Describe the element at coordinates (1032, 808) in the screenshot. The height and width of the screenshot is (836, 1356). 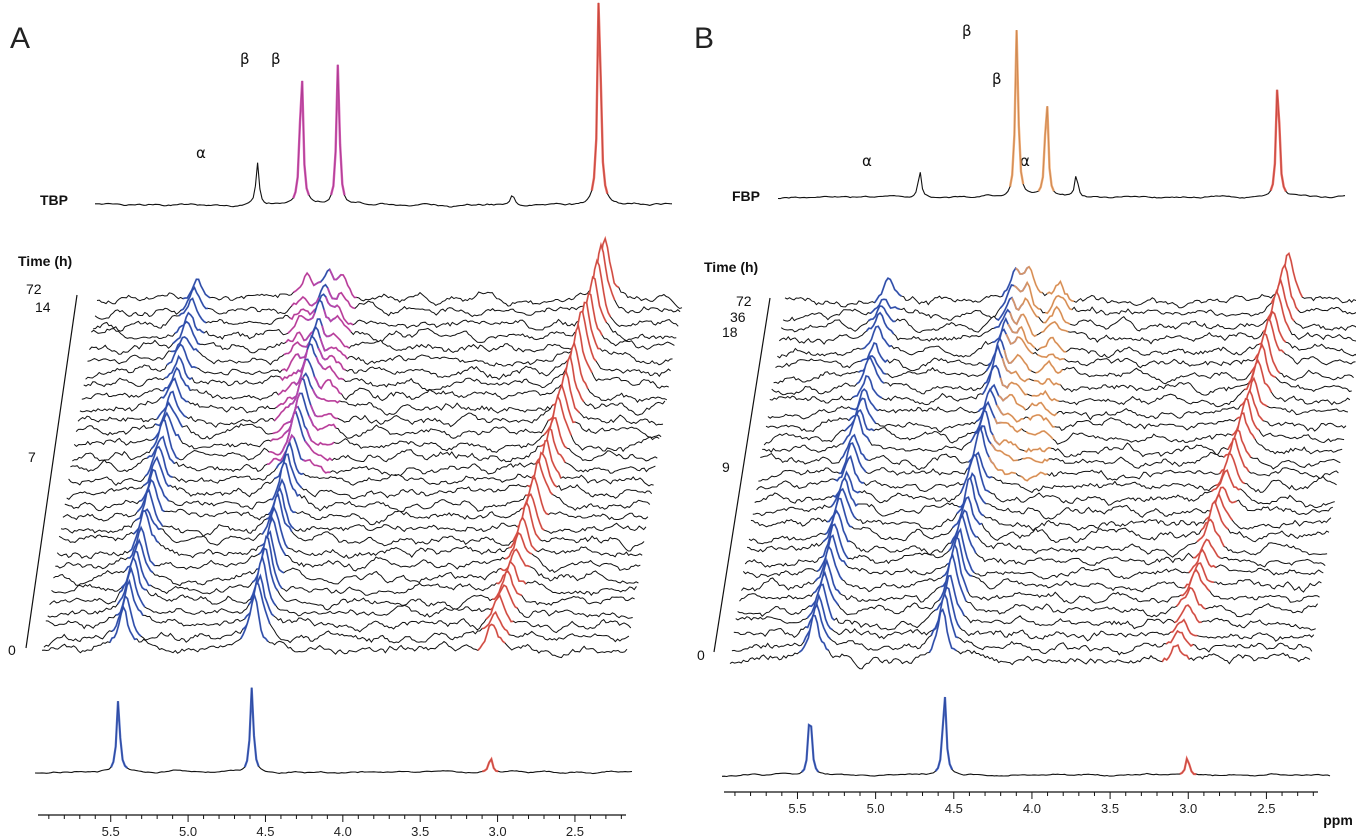
I see `x-tick-label: 4.0` at that location.